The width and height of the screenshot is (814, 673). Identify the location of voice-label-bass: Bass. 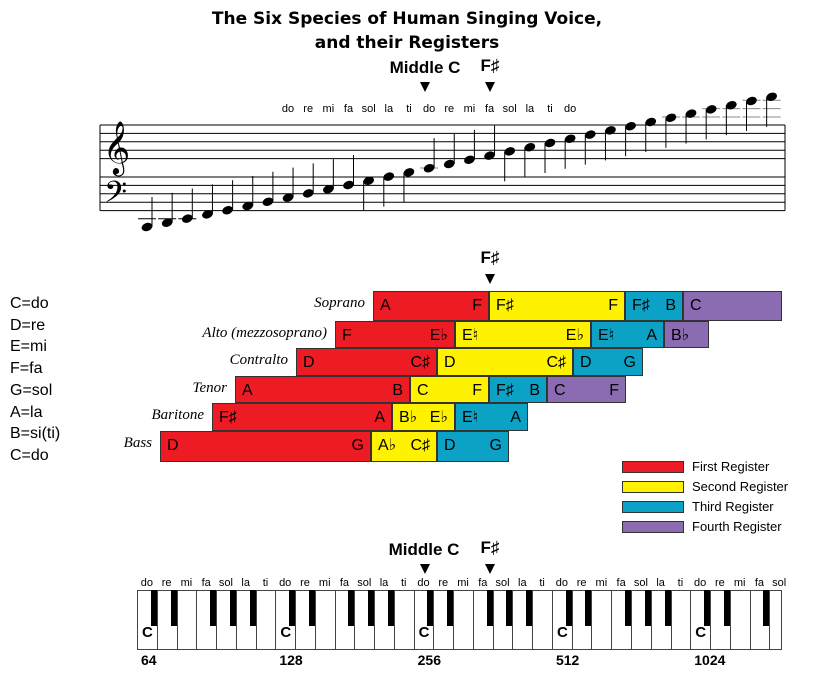
(137, 443).